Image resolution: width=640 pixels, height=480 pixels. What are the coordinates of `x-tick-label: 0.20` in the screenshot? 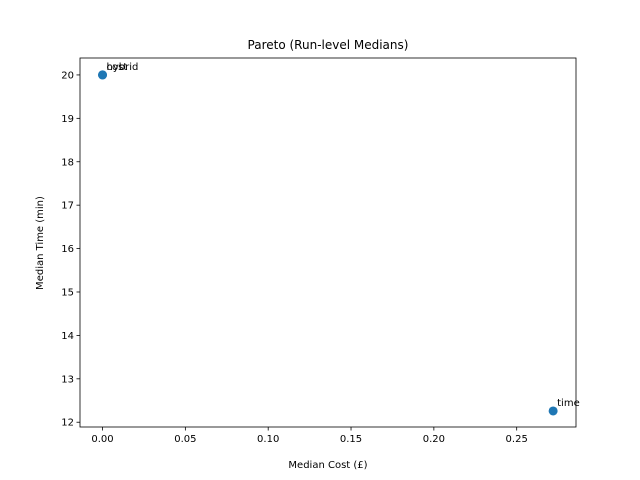 It's located at (434, 439).